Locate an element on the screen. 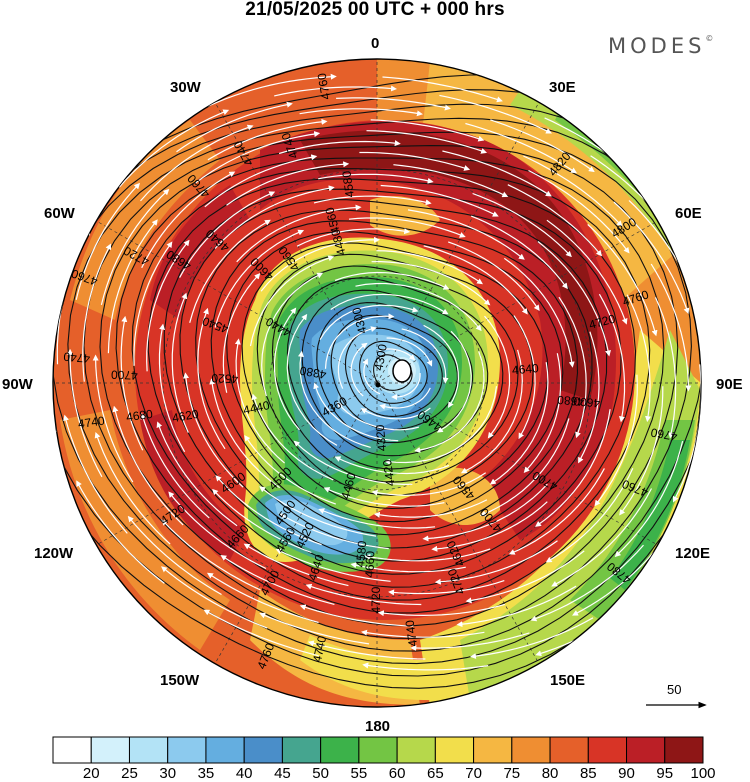 Image resolution: width=750 pixels, height=782 pixels. contour-label: 4620 is located at coordinates (185, 416).